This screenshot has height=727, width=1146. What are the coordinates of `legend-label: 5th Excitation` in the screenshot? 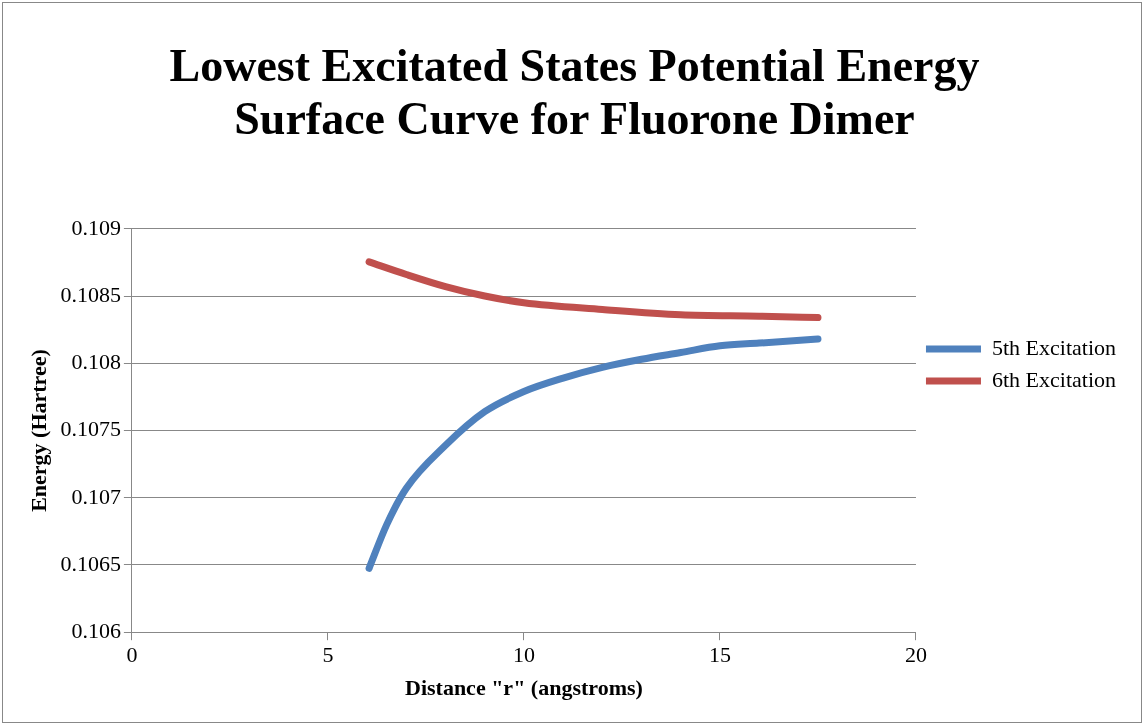 It's located at (1053, 347).